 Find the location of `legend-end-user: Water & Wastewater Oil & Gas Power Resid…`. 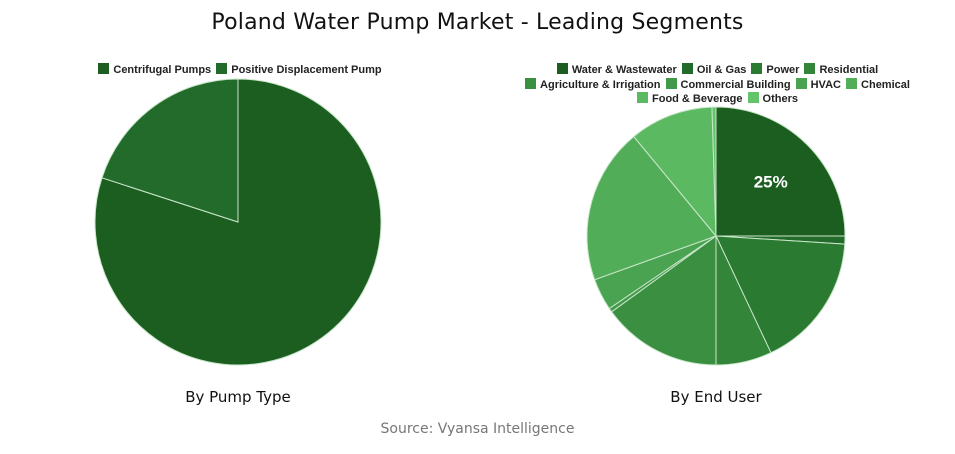

legend-end-user: Water & Wastewater Oil & Gas Power Resid… is located at coordinates (717, 85).